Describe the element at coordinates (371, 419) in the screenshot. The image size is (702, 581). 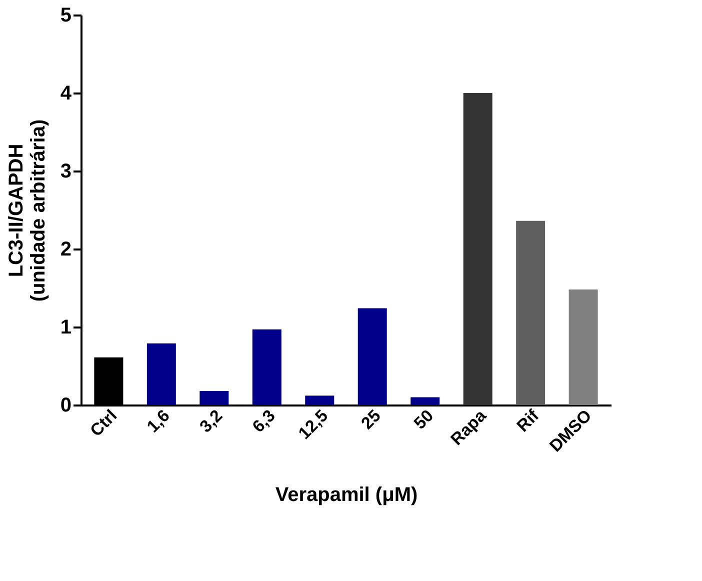
I see `x-tick-label: 25` at that location.